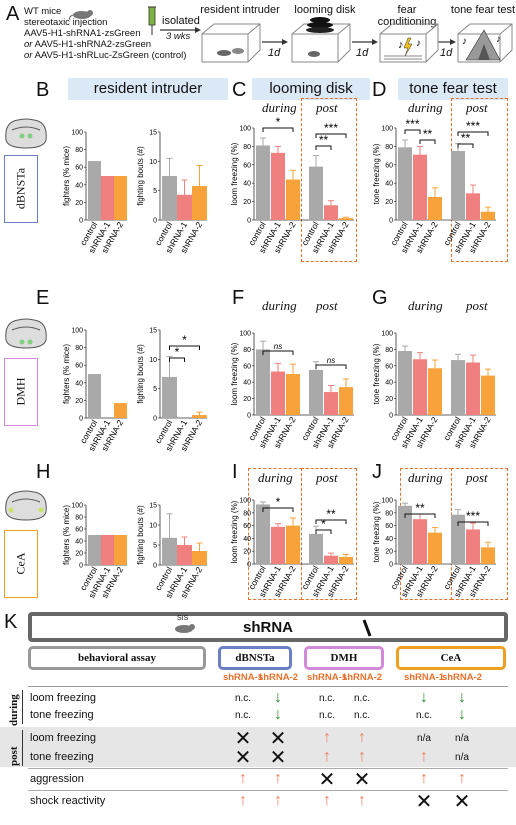 This screenshot has width=516, height=825. What do you see at coordinates (268, 627) in the screenshot?
I see `shrna-banner: shRNA SIS` at bounding box center [268, 627].